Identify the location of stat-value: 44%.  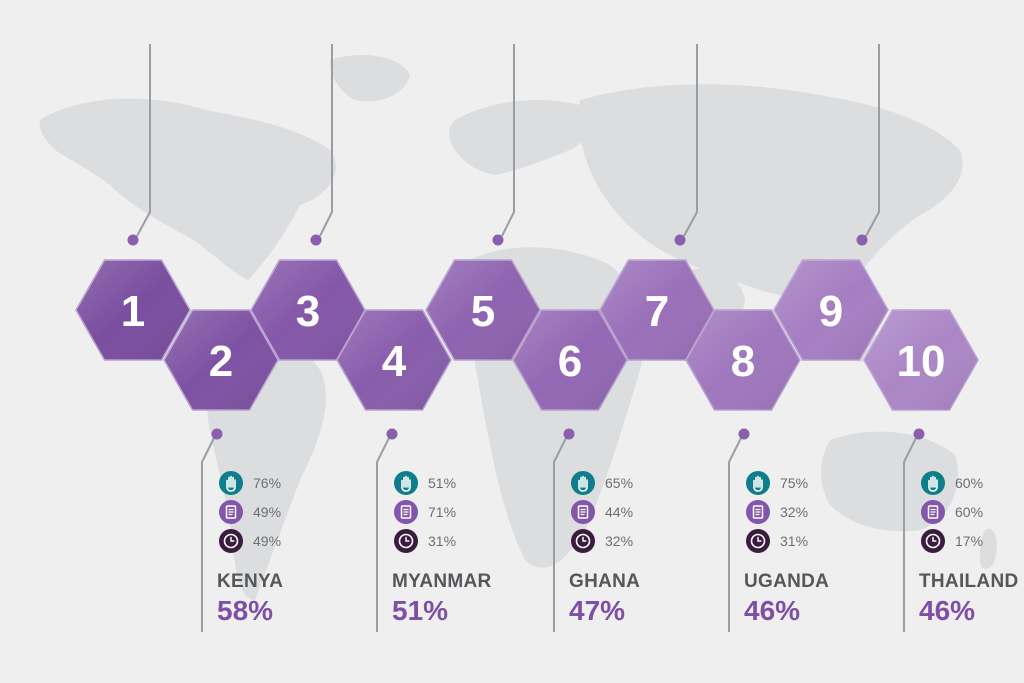
(619, 512).